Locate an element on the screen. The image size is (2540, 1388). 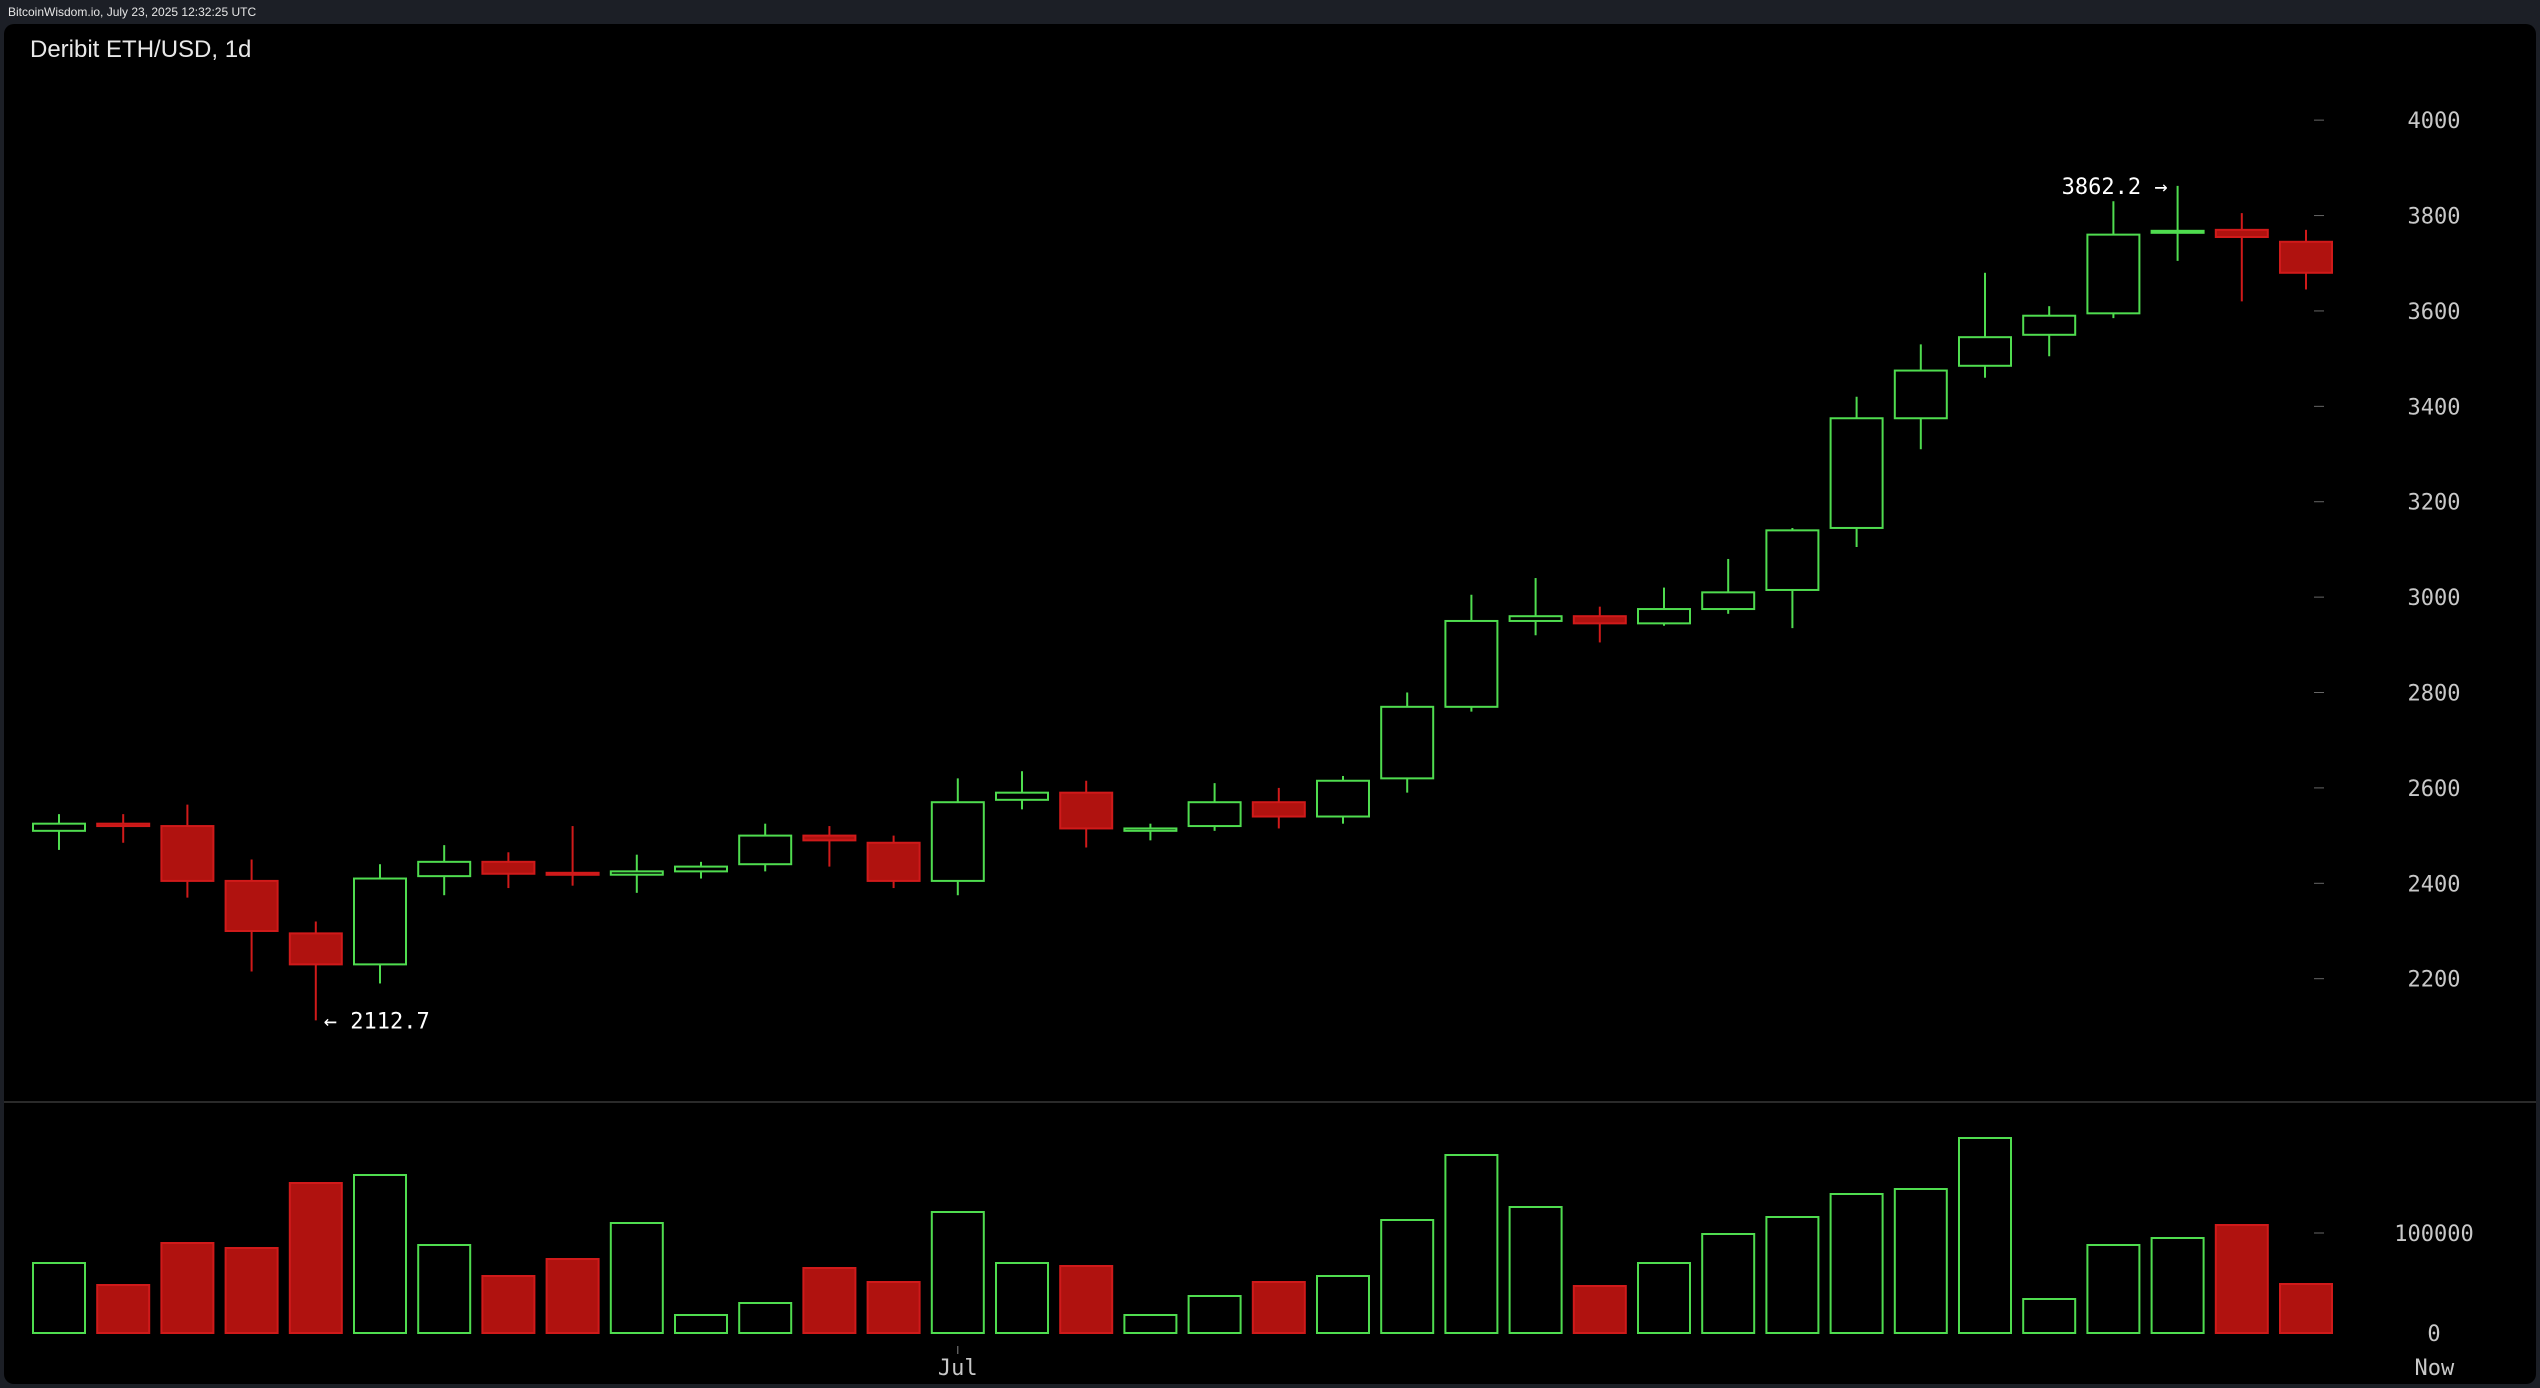
price-tick-label: 2200 is located at coordinates (2434, 980).